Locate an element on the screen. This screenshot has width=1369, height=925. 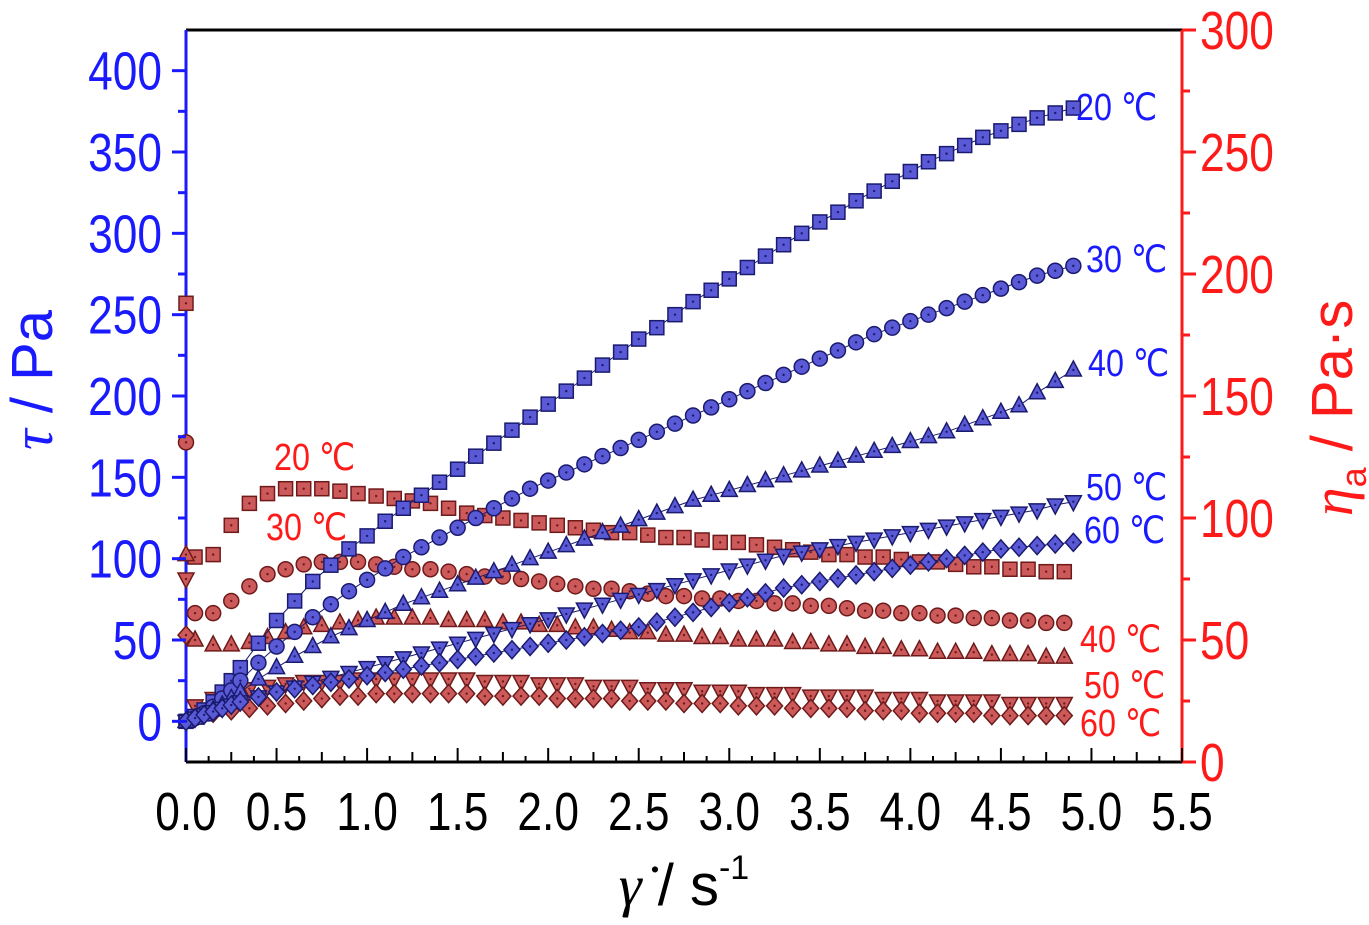
stress-point-20-38-dot is located at coordinates (820, 222).